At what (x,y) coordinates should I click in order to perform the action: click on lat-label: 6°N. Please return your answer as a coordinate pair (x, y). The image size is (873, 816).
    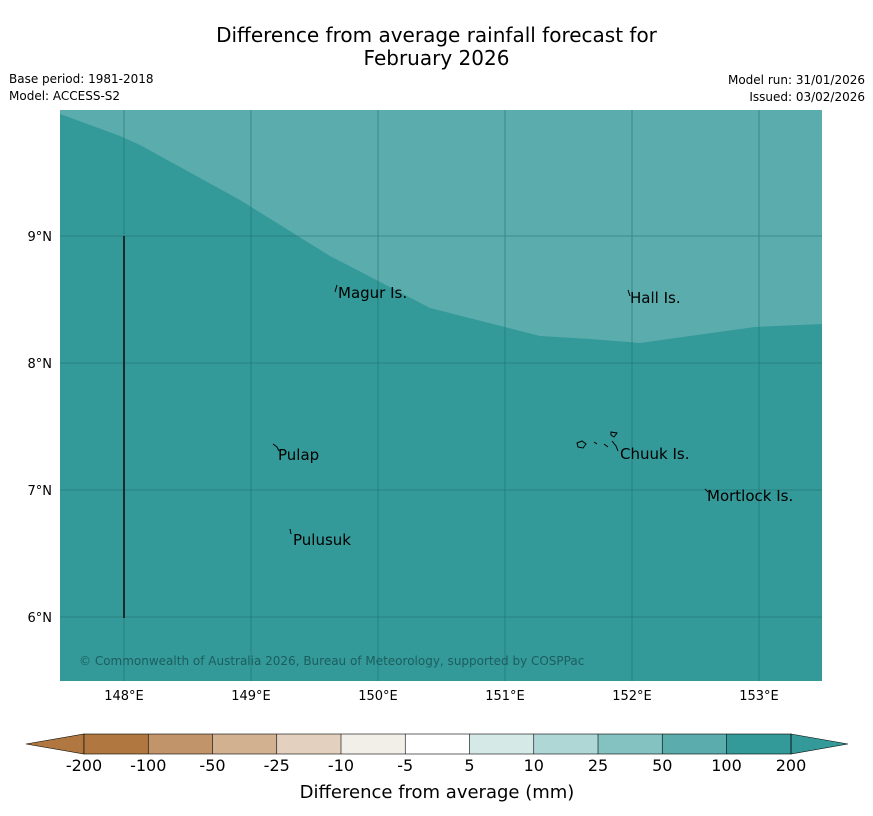
    Looking at the image, I should click on (40, 618).